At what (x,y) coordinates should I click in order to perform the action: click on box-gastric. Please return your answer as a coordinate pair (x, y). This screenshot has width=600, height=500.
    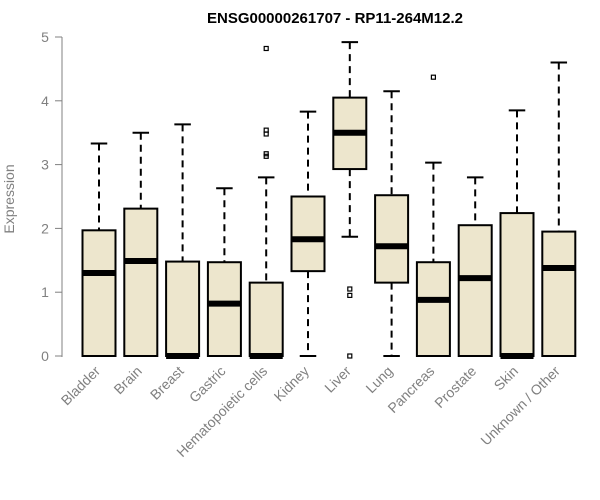
    Looking at the image, I should click on (224, 272).